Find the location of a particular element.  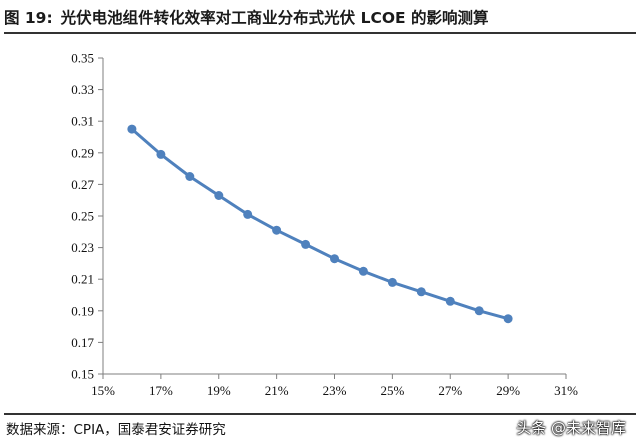

watermark-text: 头条 @未来智库 is located at coordinates (571, 428).